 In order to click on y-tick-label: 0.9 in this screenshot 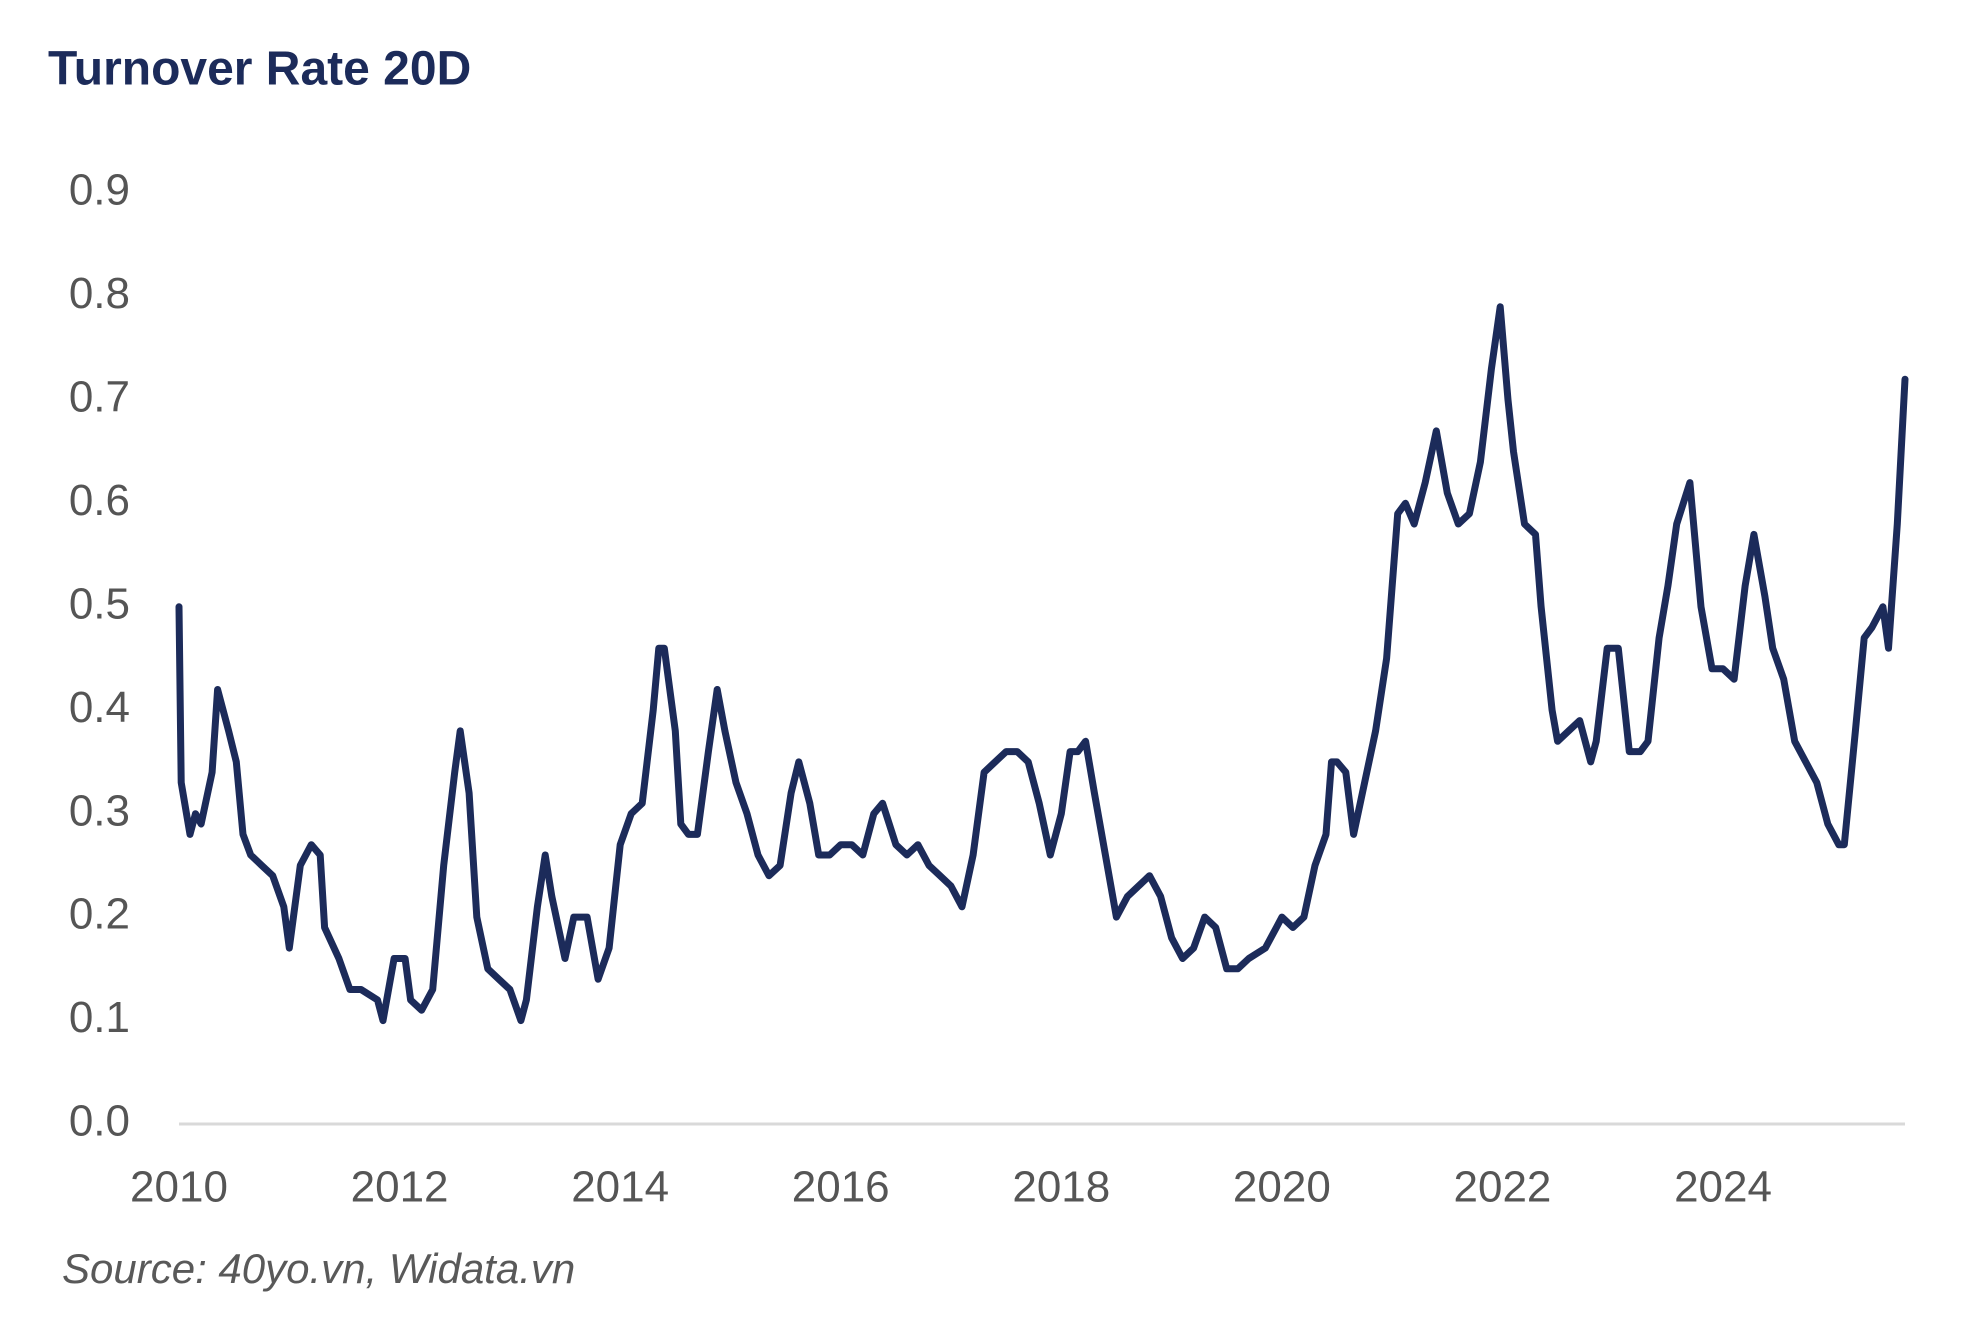, I will do `click(99, 190)`.